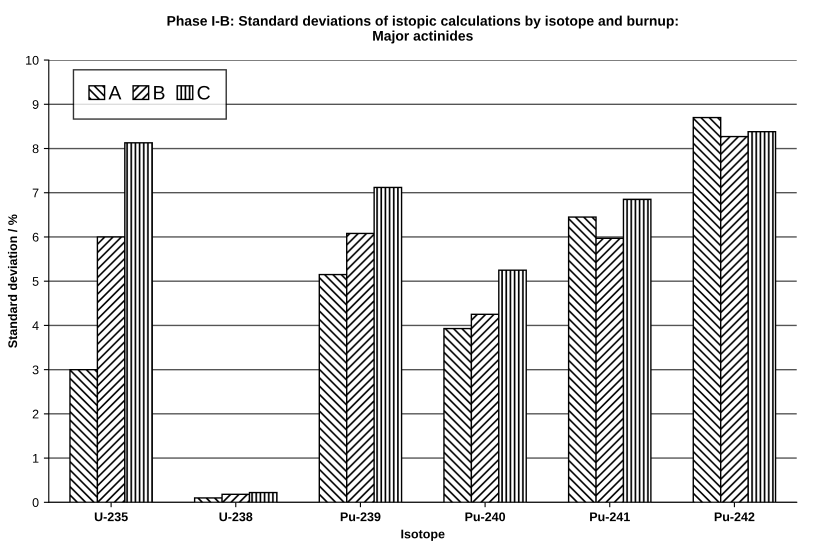  Describe the element at coordinates (35, 104) in the screenshot. I see `y-tick-label: 9` at that location.